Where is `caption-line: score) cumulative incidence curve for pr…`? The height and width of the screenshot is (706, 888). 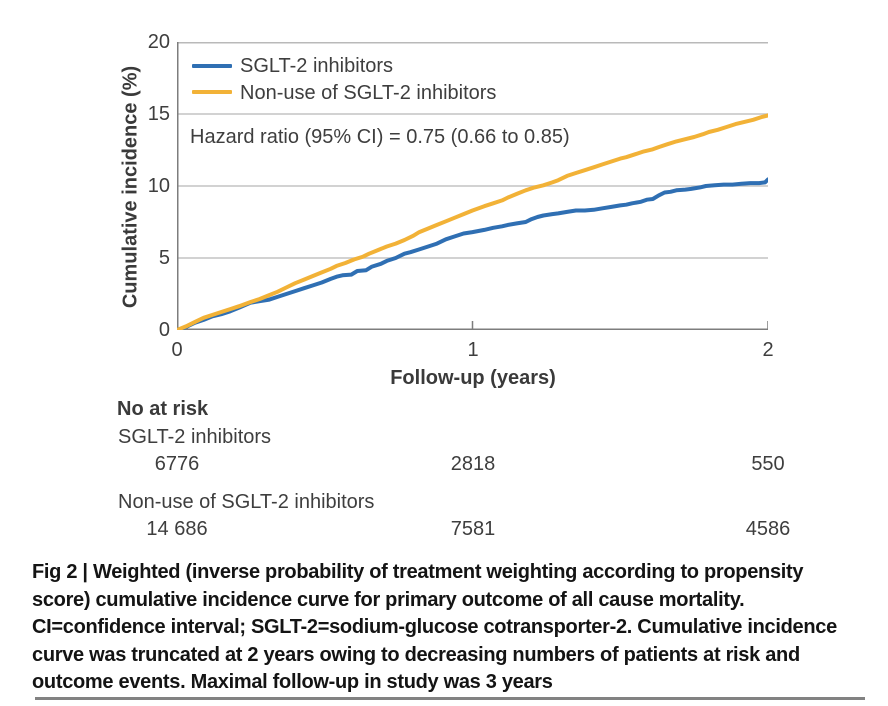 caption-line: score) cumulative incidence curve for pr… is located at coordinates (388, 599).